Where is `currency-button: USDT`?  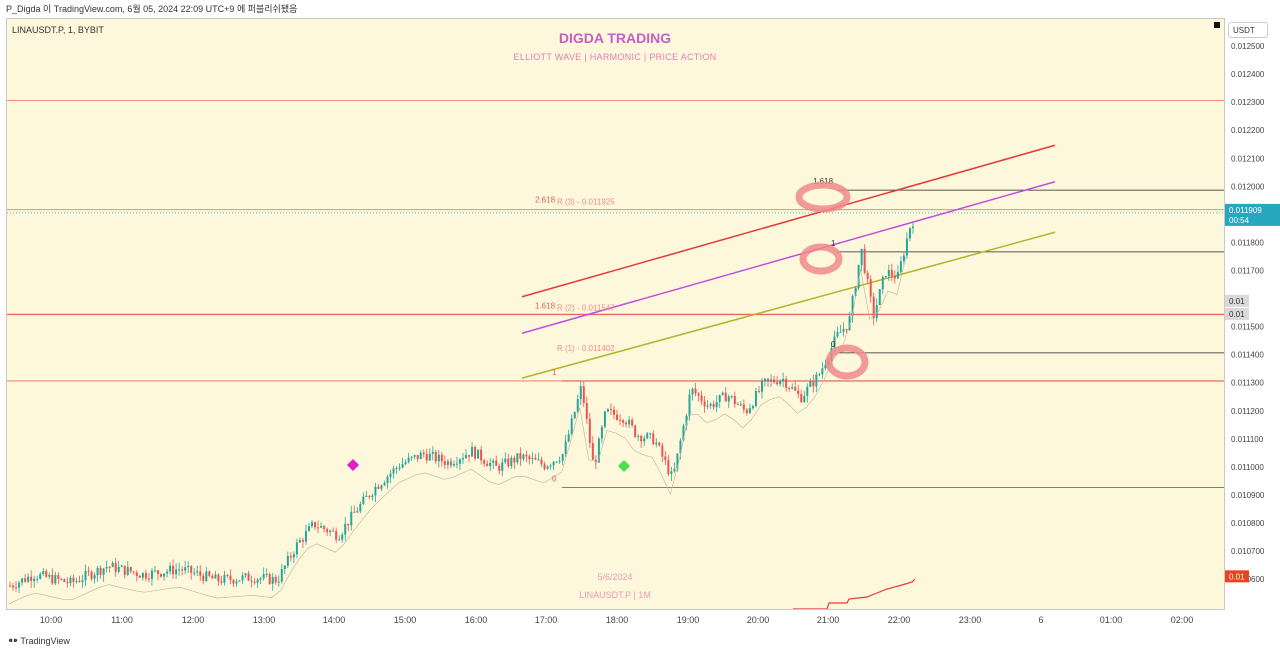
currency-button: USDT is located at coordinates (1248, 30).